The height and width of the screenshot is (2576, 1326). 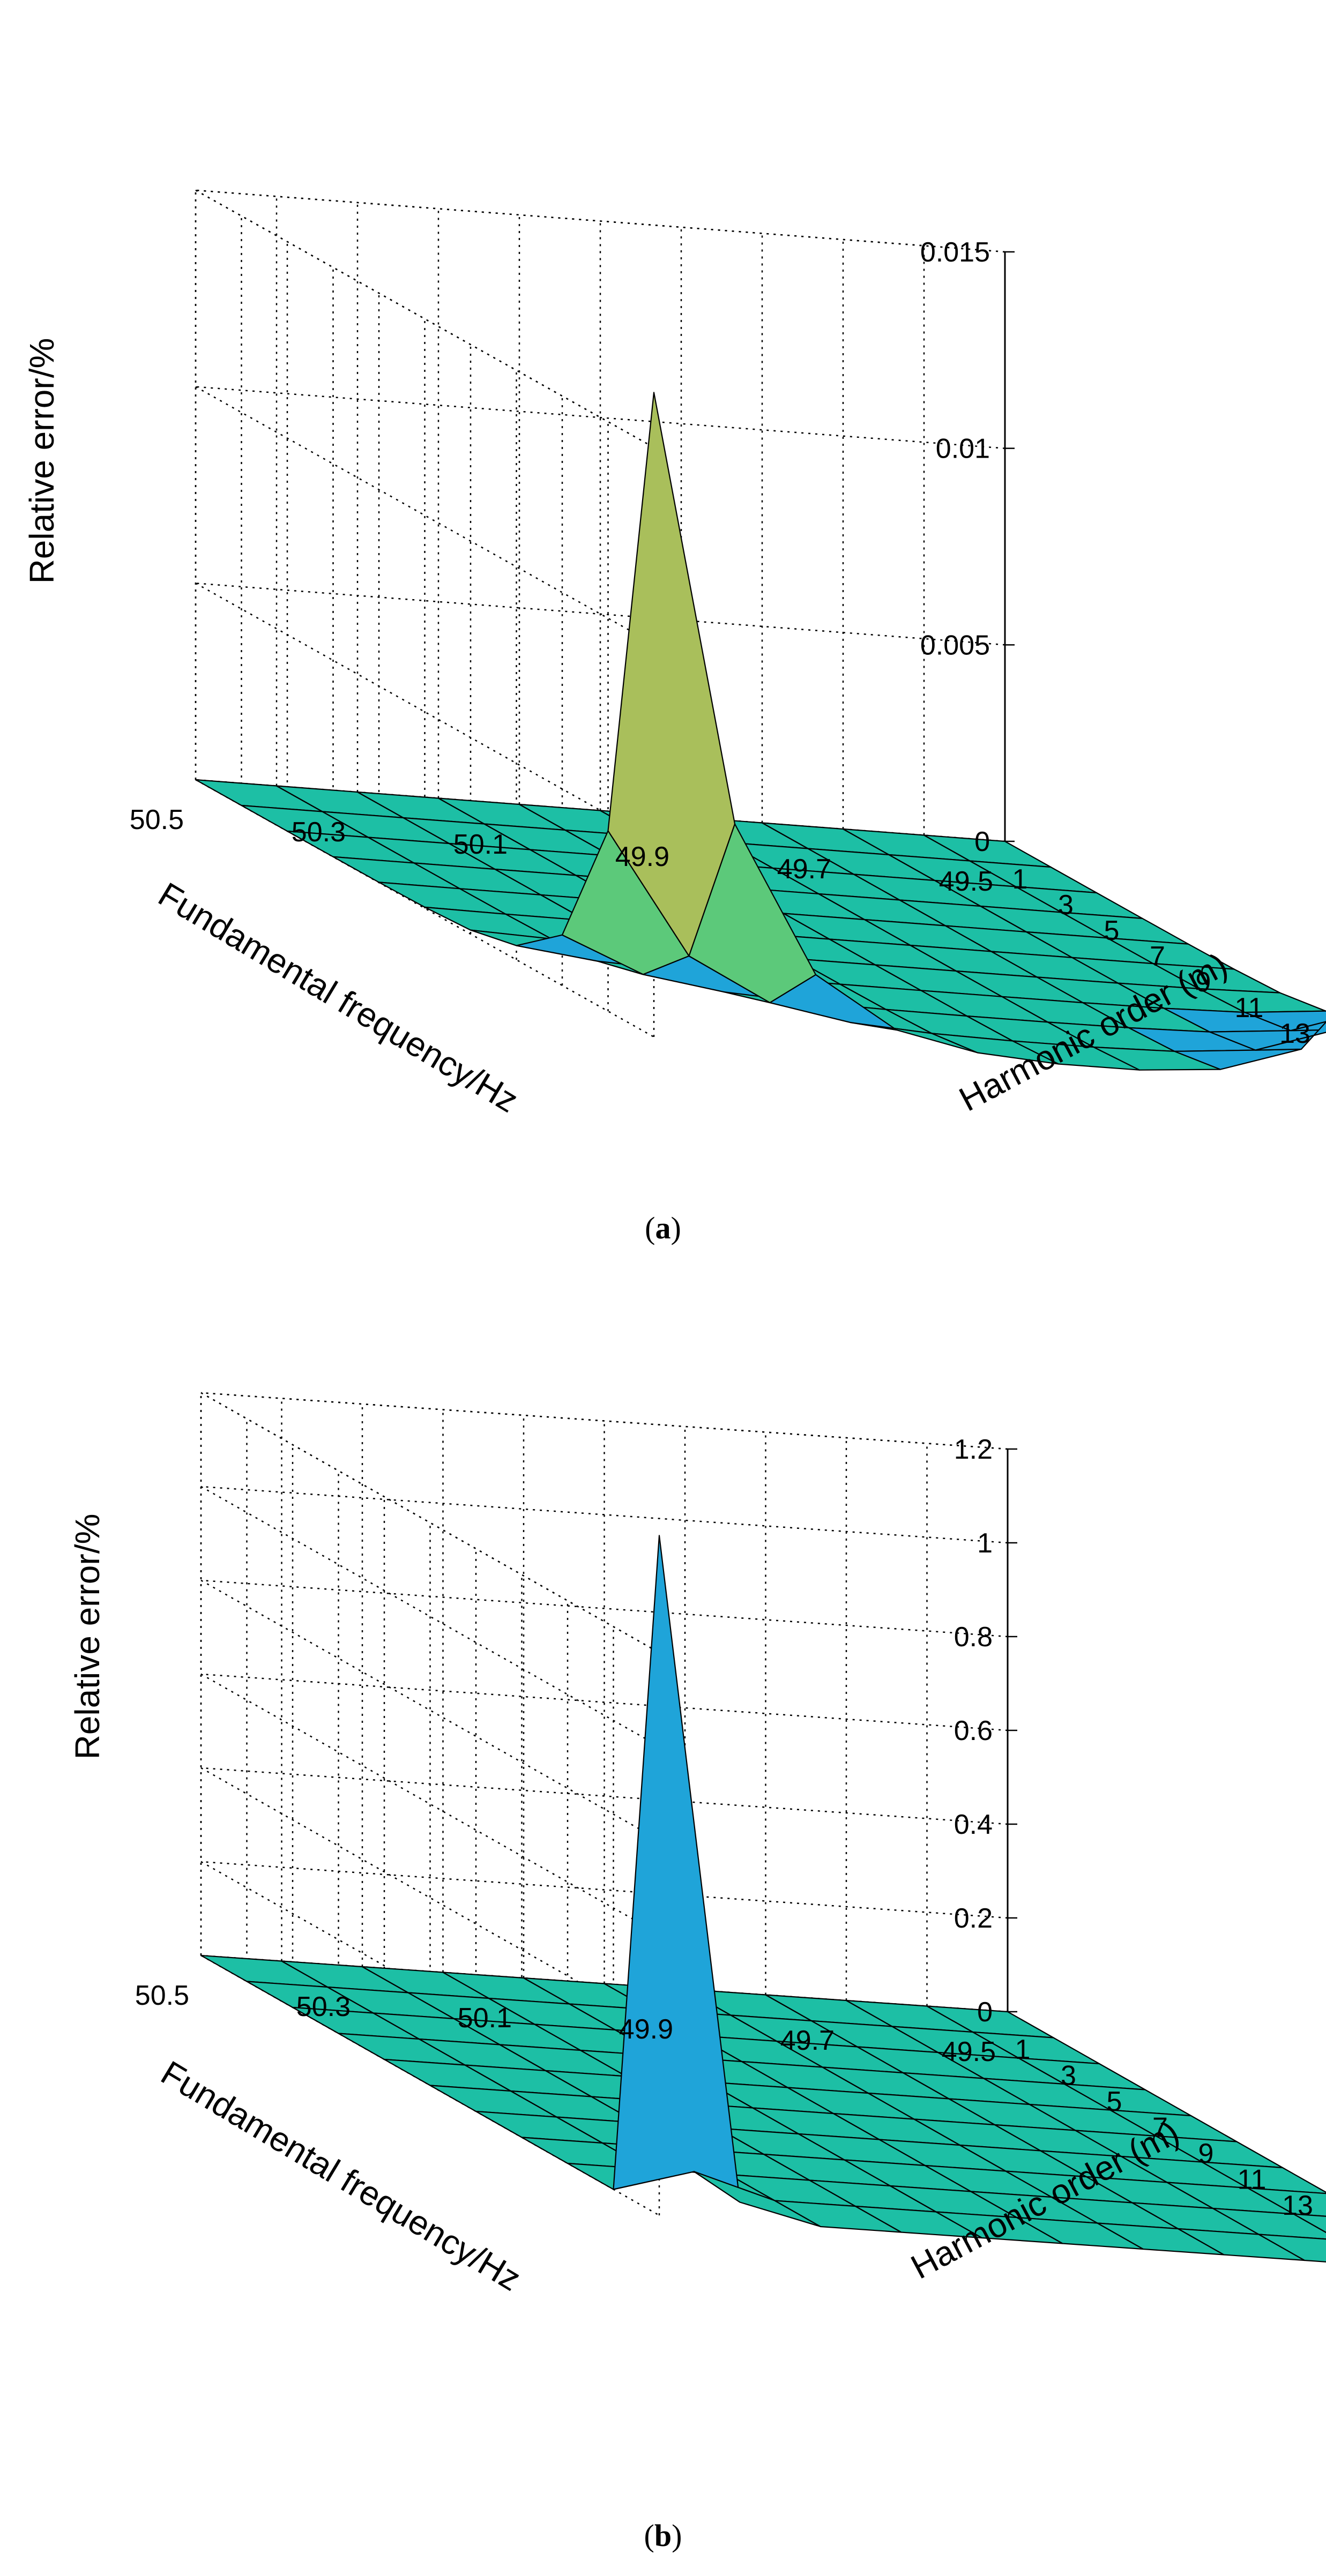 I want to click on caption-b-label: b, so click(x=663, y=2535).